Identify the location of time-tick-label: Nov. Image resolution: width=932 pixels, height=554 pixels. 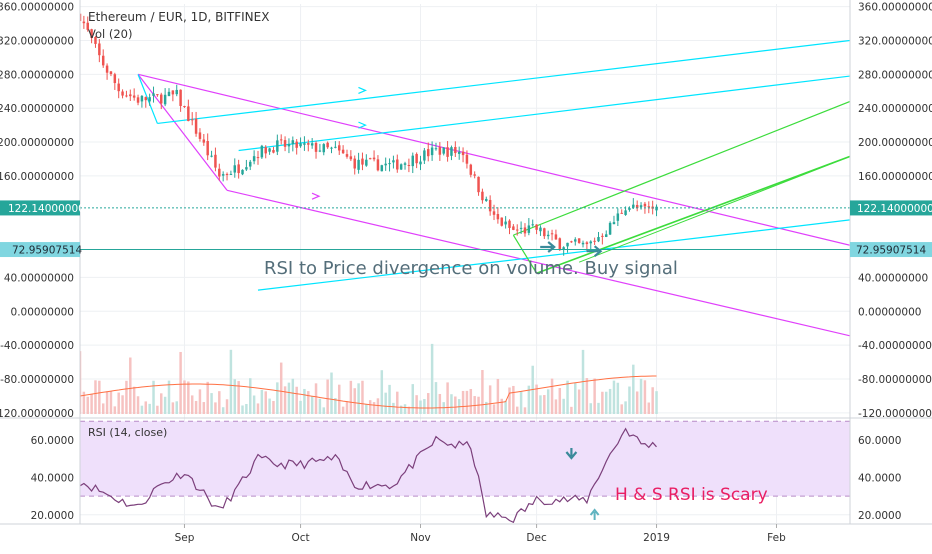
(420, 538).